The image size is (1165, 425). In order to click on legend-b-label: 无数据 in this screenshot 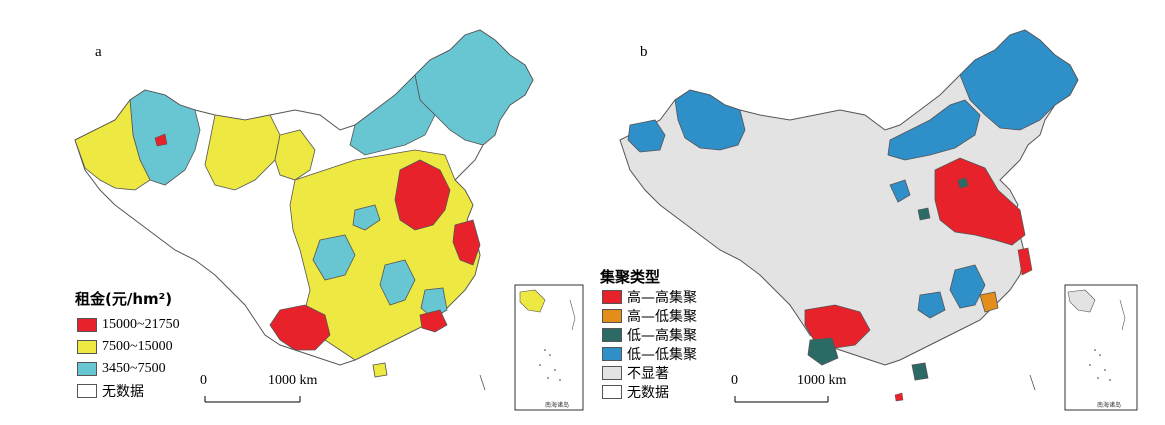, I will do `click(648, 393)`.